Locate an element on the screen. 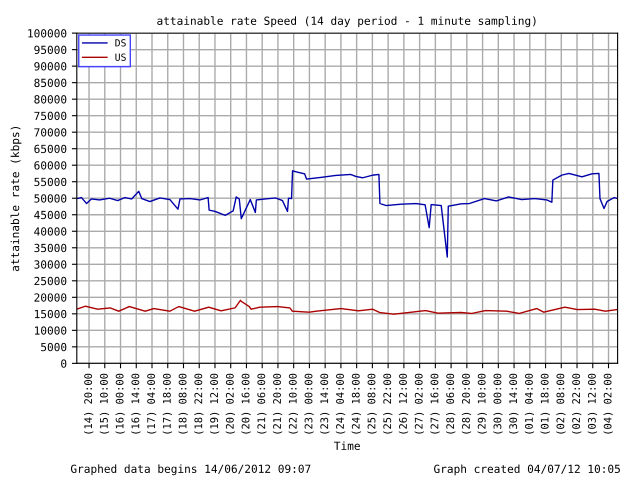 The width and height of the screenshot is (640, 480). y-tick-label: 15000 is located at coordinates (50, 314).